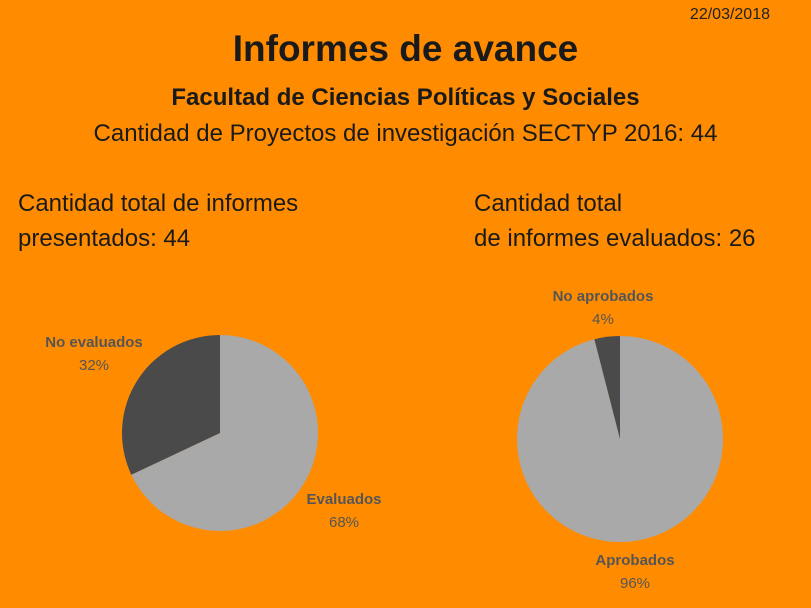 The image size is (811, 608). What do you see at coordinates (603, 296) in the screenshot?
I see `pie2-slice-name: No aprobados` at bounding box center [603, 296].